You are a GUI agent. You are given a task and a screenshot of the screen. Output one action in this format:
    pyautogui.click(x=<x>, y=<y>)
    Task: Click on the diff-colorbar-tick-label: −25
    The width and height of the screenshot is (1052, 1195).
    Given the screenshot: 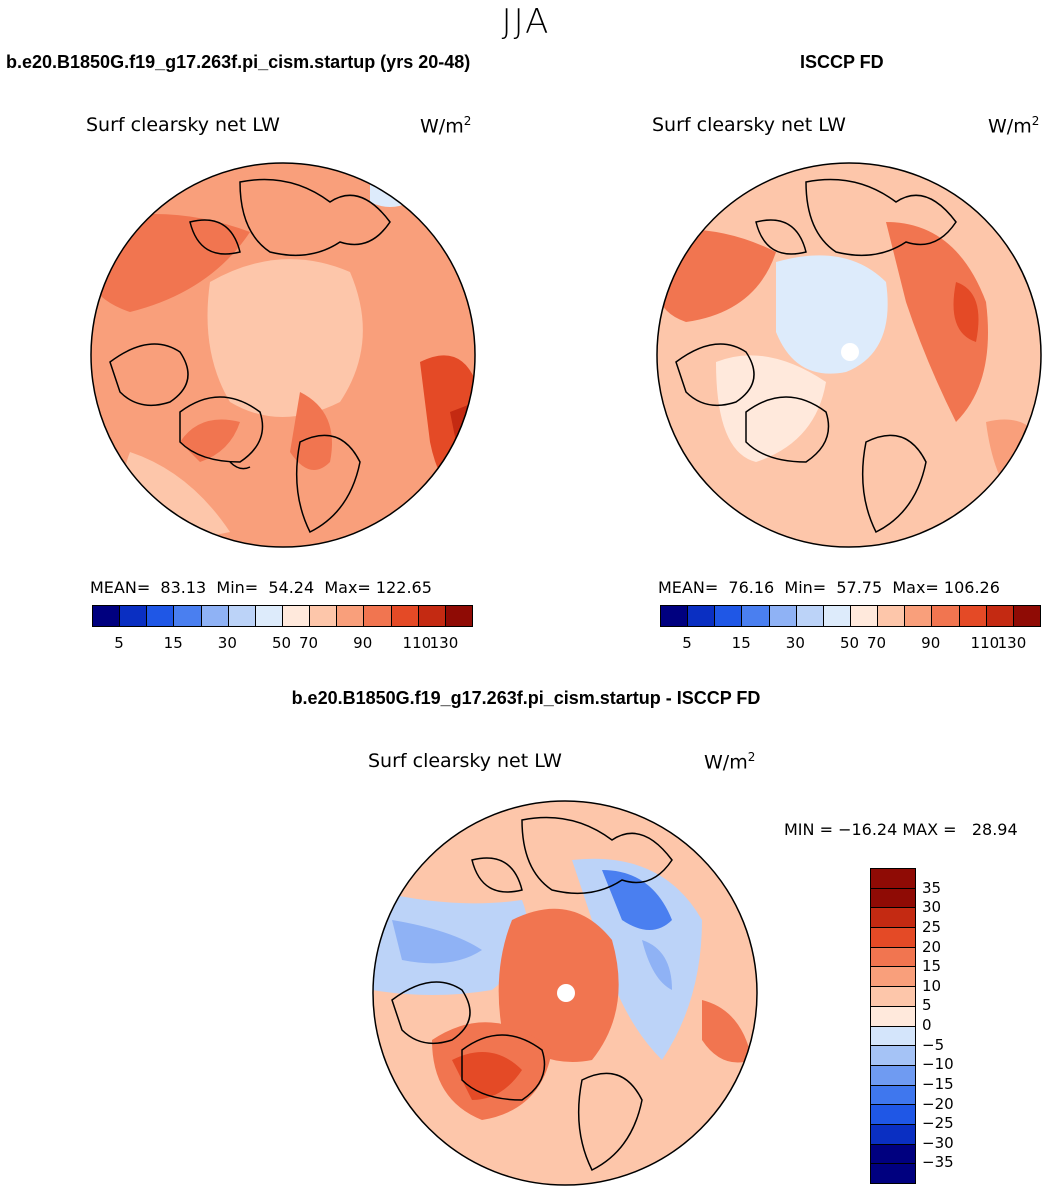 What is the action you would take?
    pyautogui.click(x=938, y=1123)
    